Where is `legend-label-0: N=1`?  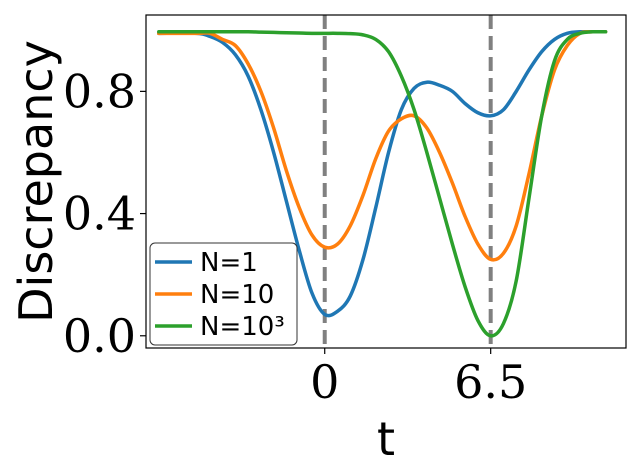 legend-label-0: N=1 is located at coordinates (229, 263).